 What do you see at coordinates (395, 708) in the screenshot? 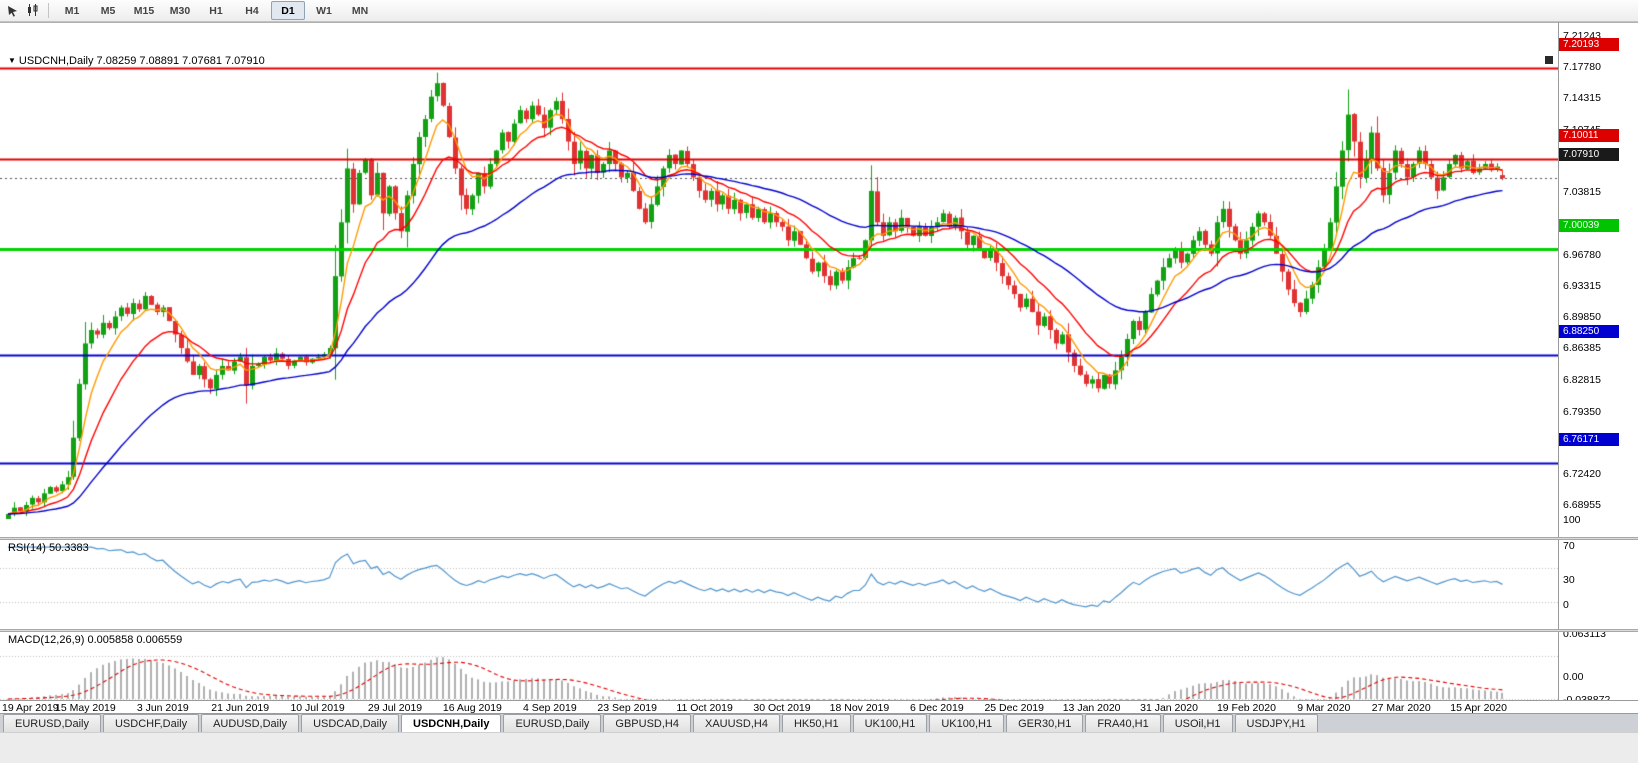
I see `date-label: 29 Jul 2019` at bounding box center [395, 708].